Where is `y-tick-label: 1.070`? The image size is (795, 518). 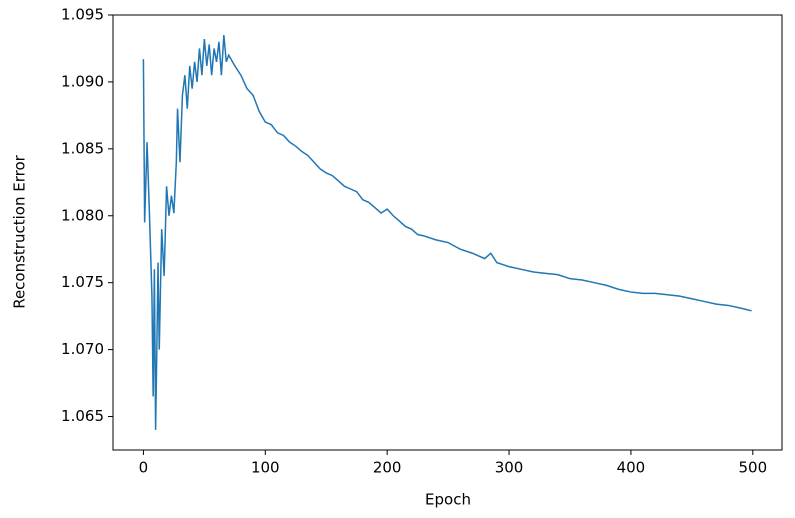 y-tick-label: 1.070 is located at coordinates (82, 349).